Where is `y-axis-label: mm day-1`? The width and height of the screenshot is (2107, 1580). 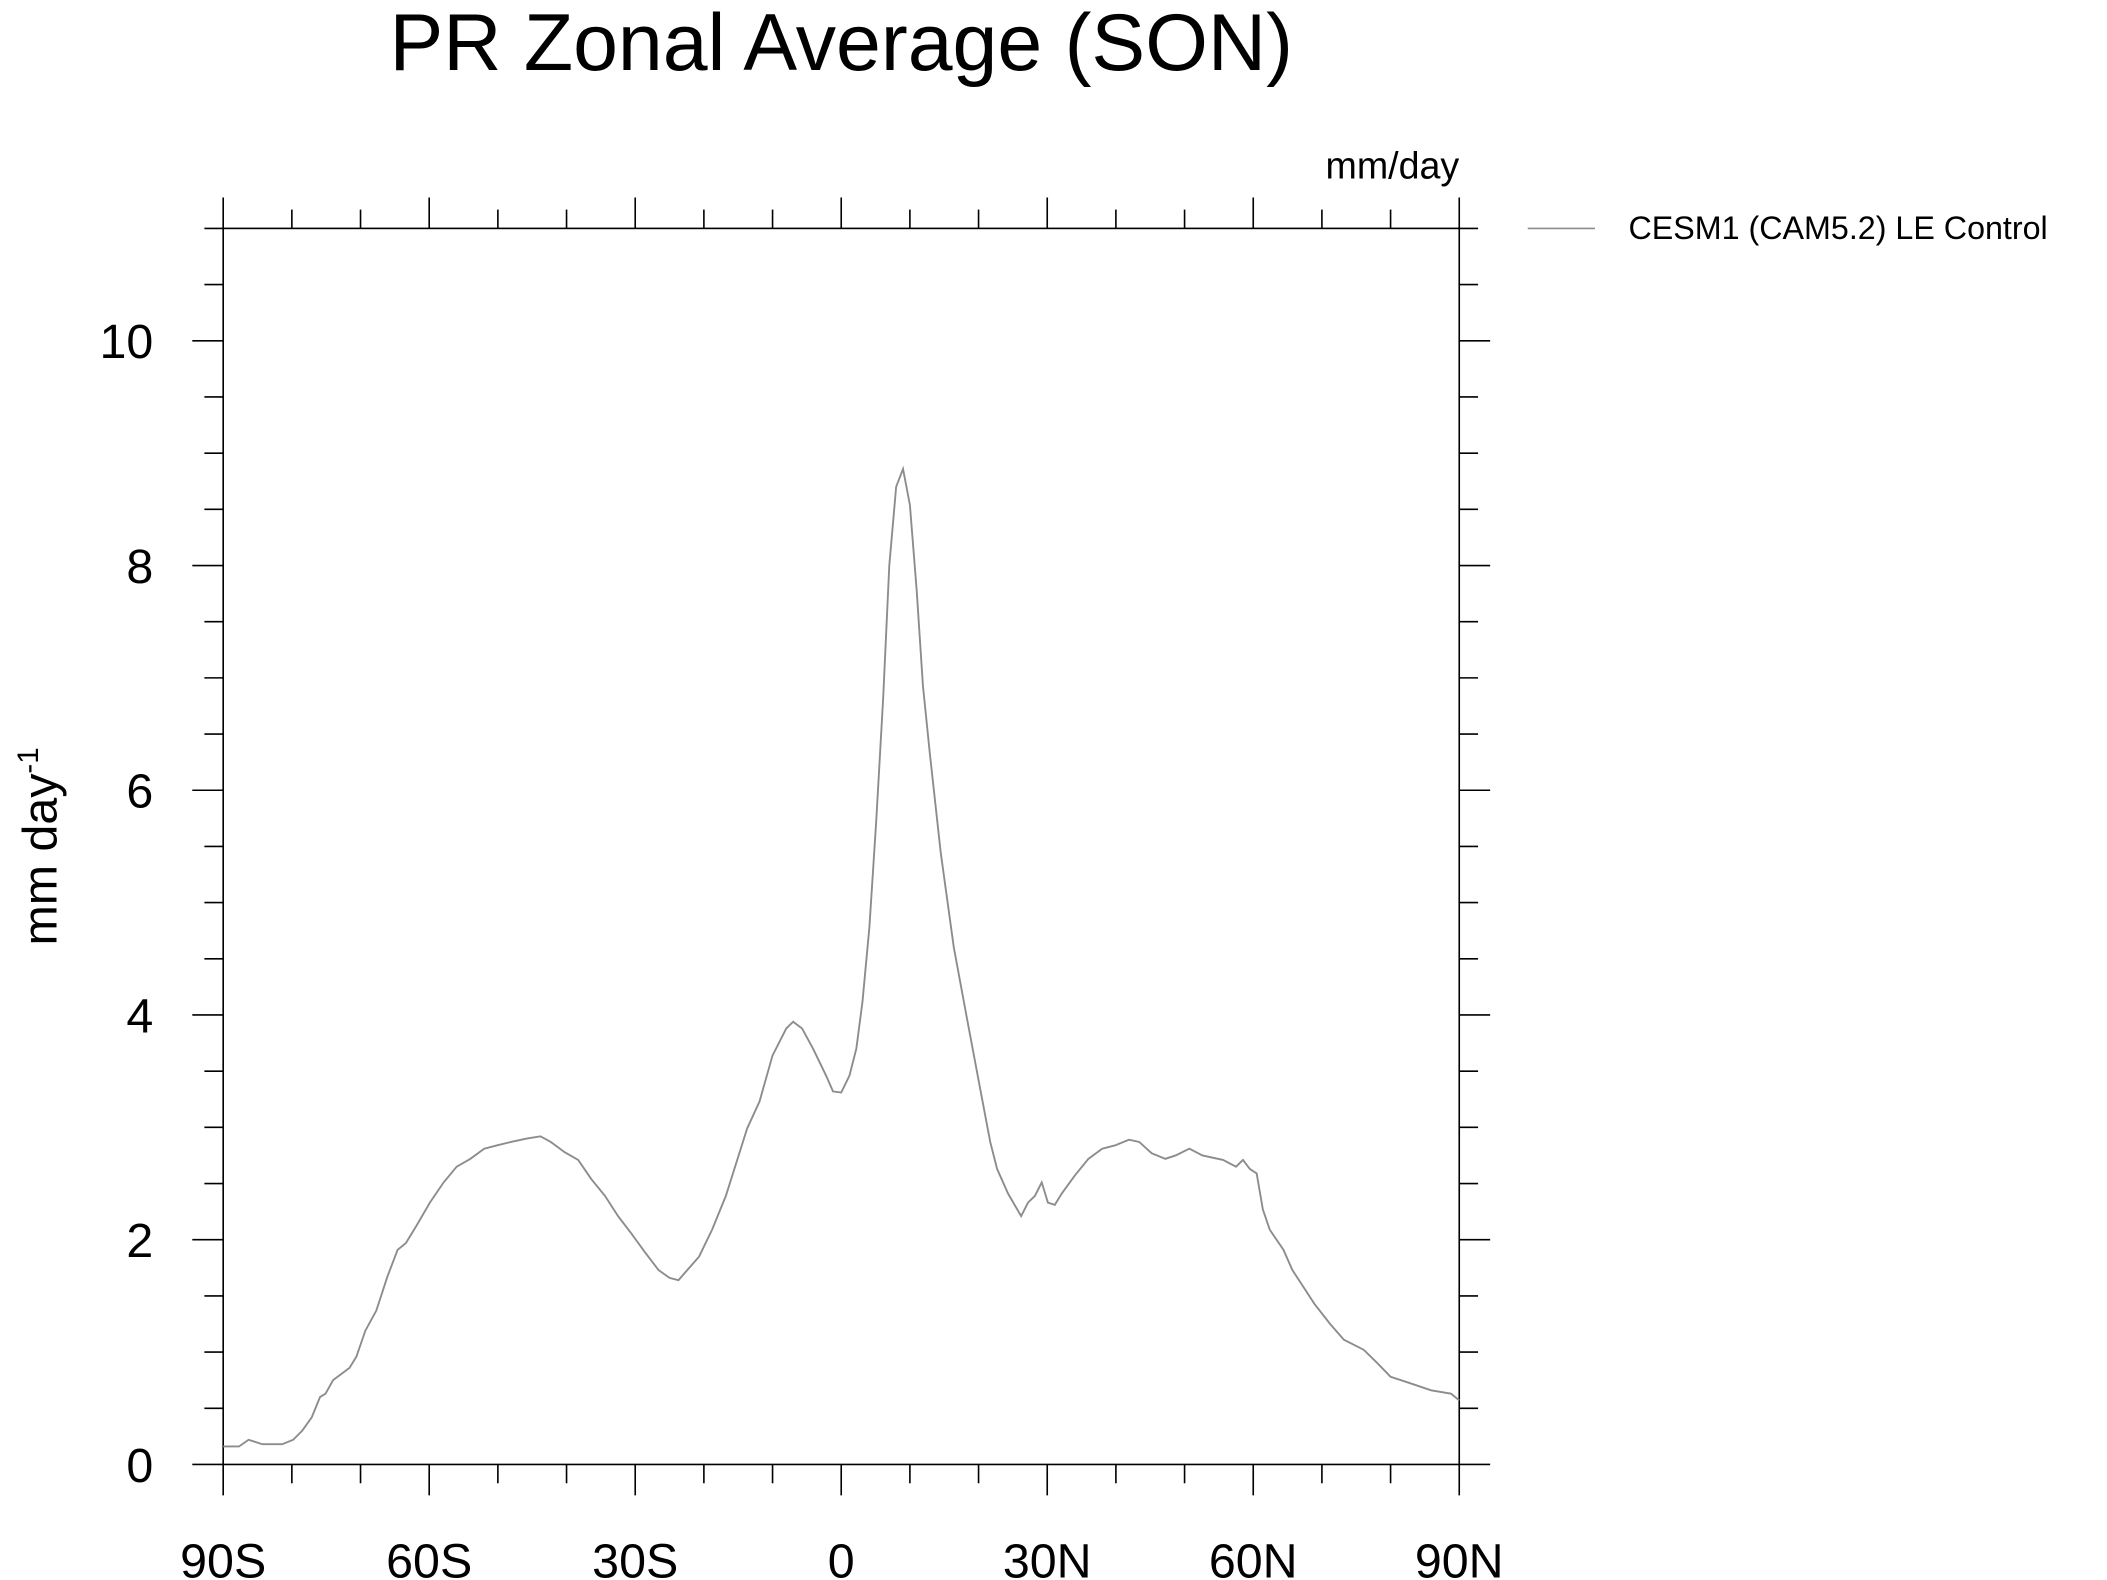 y-axis-label: mm day-1 is located at coordinates (40, 846).